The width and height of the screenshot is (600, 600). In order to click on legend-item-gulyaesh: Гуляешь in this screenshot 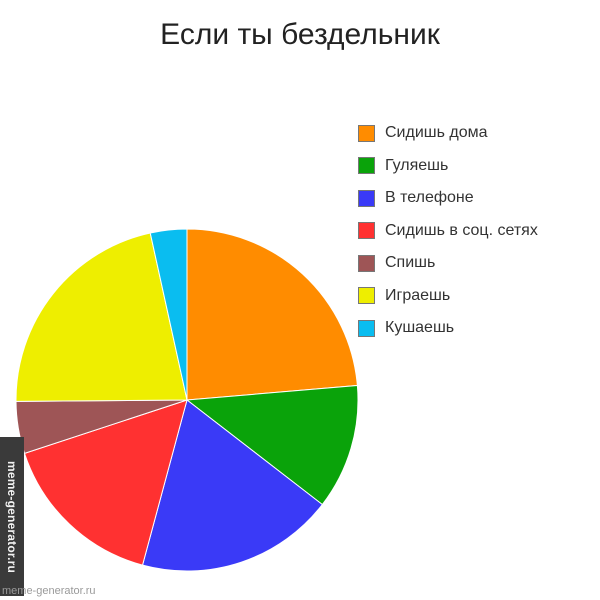, I will do `click(448, 166)`.